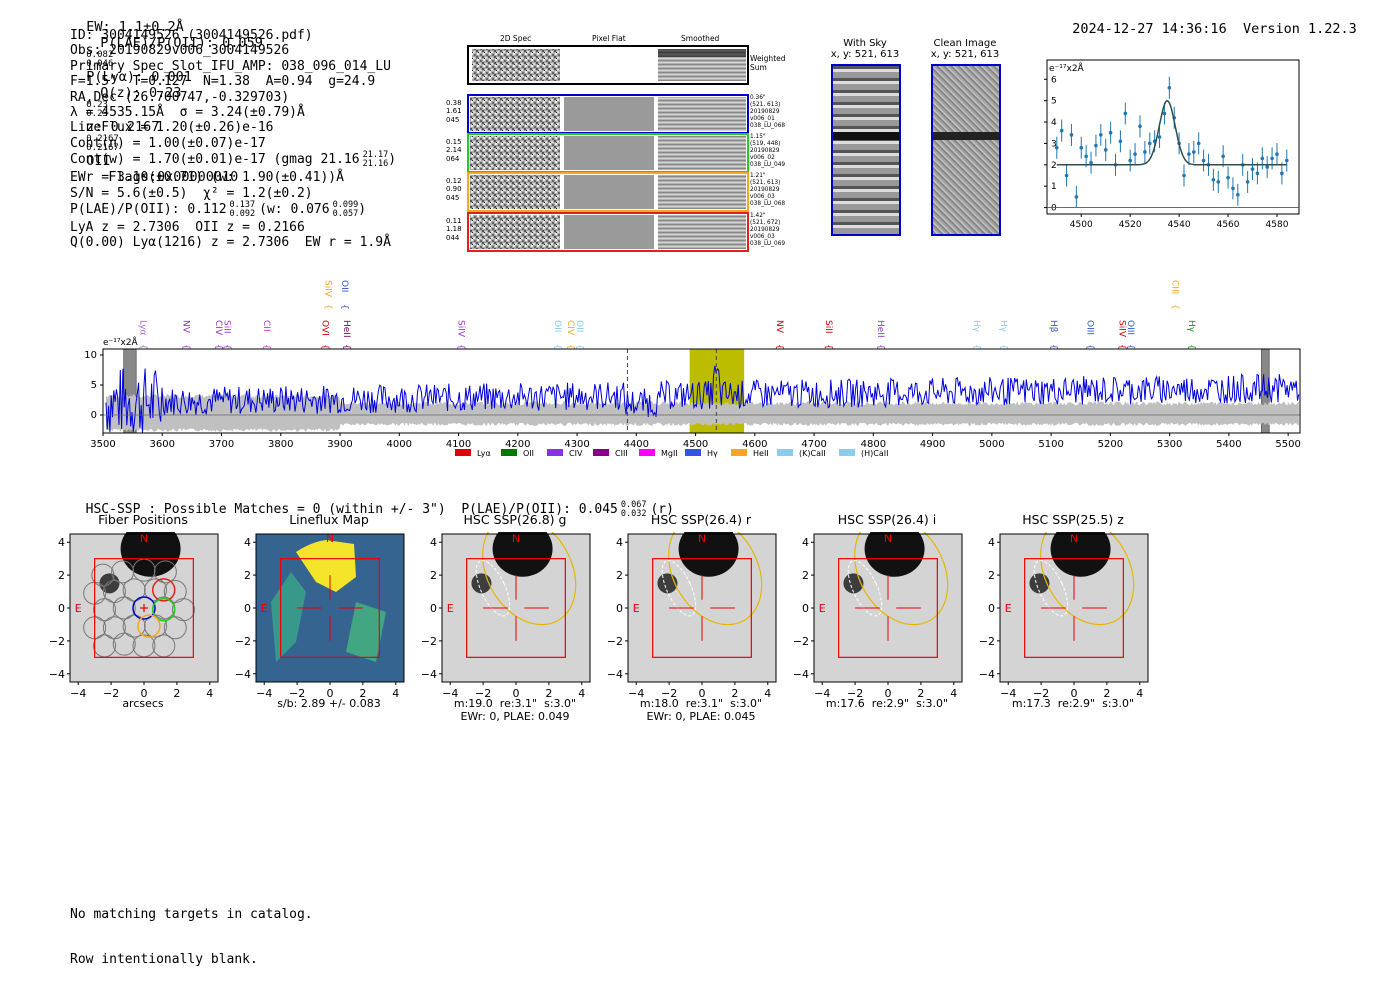  What do you see at coordinates (180, 97) in the screenshot?
I see `info-line-radec: RA,Dec (26.700747,-0.329703)` at bounding box center [180, 97].